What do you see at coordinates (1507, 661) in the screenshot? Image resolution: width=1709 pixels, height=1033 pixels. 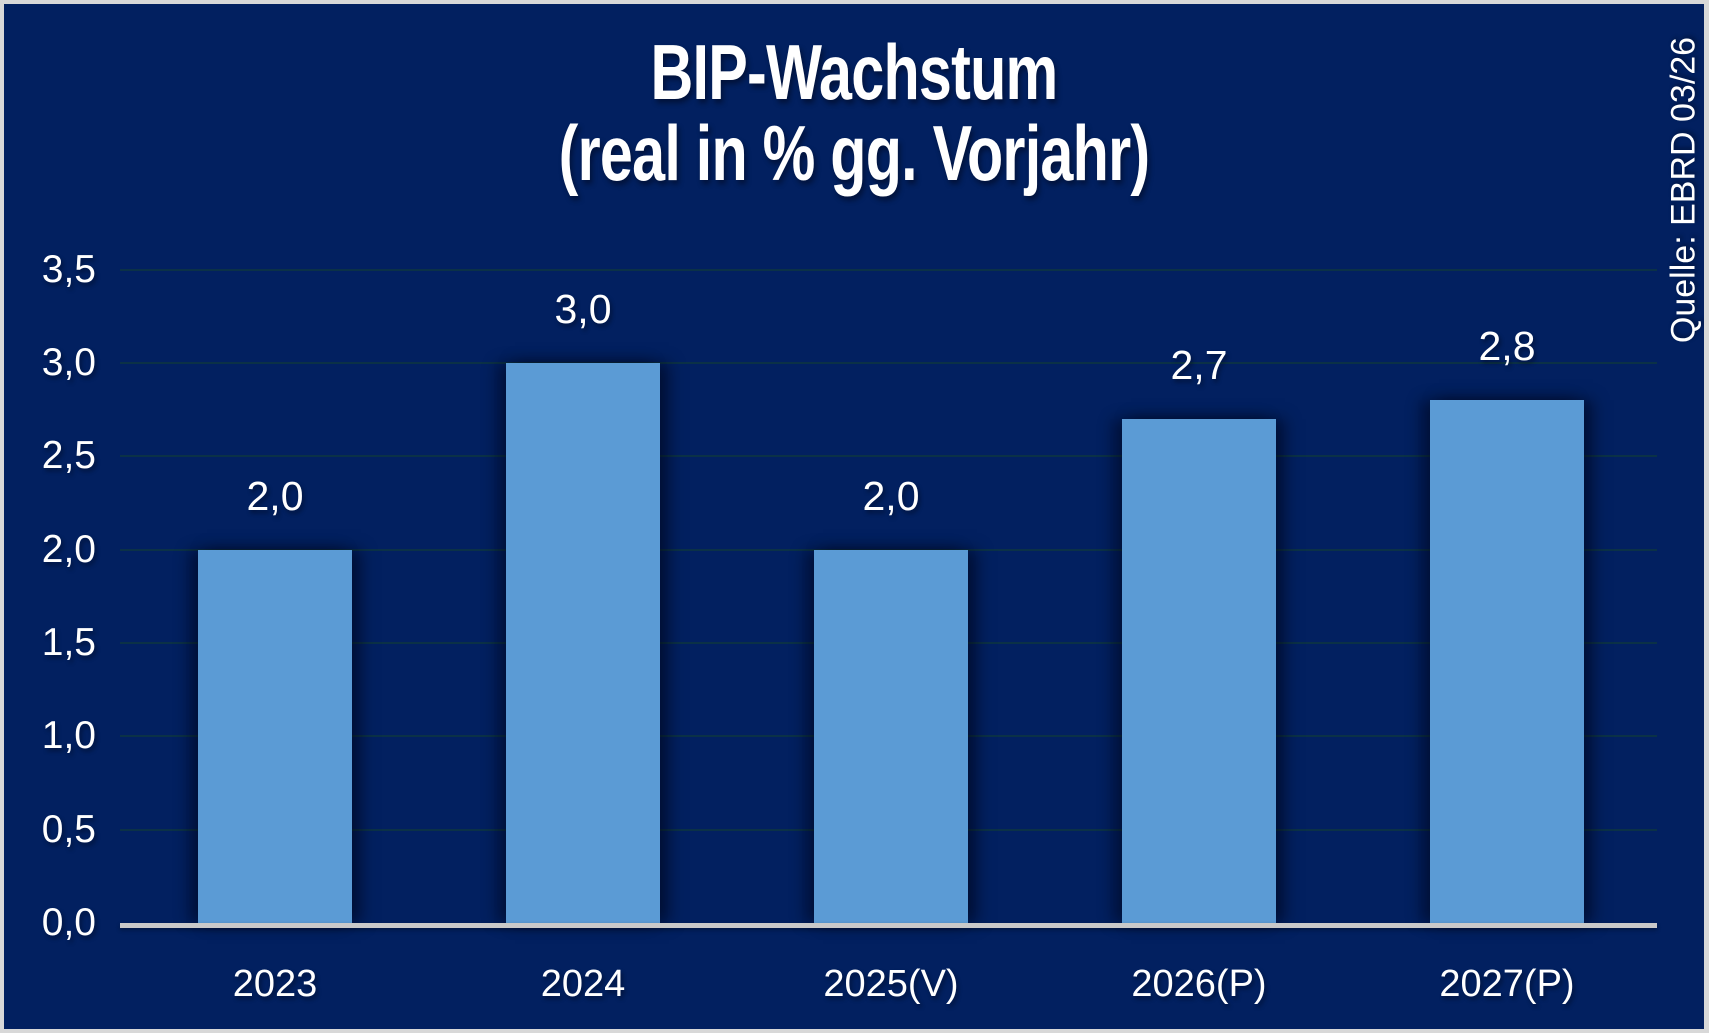 I see `bar-2027(P)` at bounding box center [1507, 661].